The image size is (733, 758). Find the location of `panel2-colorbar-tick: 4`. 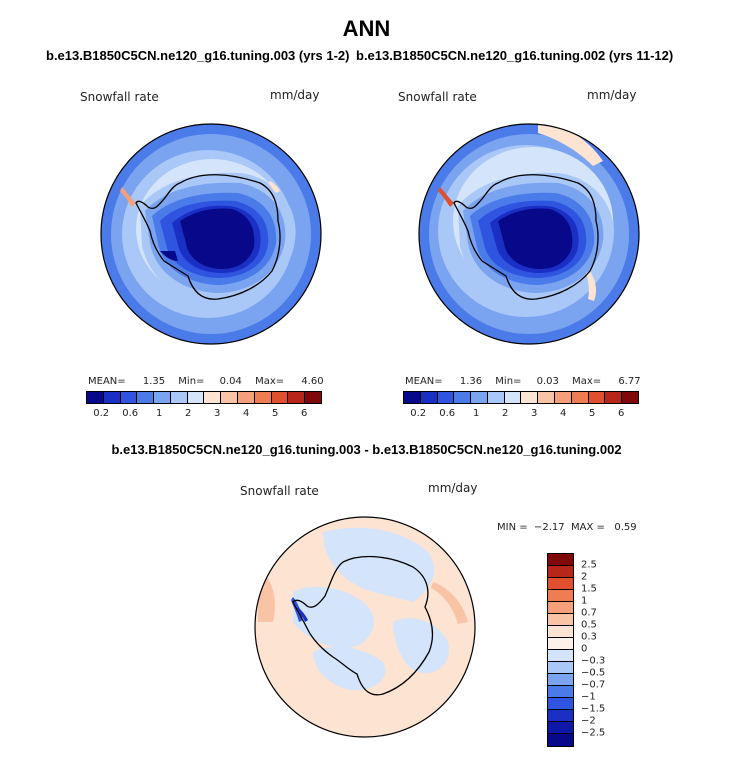

panel2-colorbar-tick: 4 is located at coordinates (563, 413).